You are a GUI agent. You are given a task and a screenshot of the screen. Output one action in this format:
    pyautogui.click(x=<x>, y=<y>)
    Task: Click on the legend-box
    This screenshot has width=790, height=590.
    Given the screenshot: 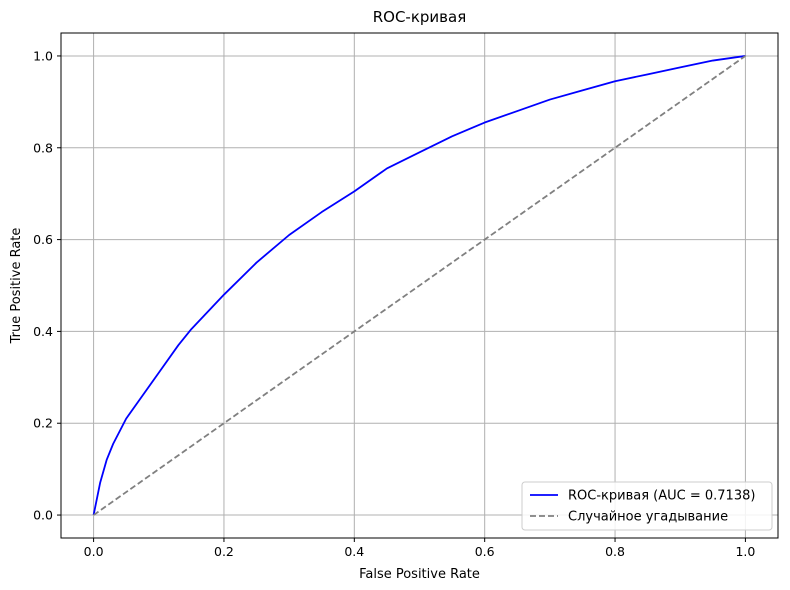 What is the action you would take?
    pyautogui.click(x=647, y=506)
    